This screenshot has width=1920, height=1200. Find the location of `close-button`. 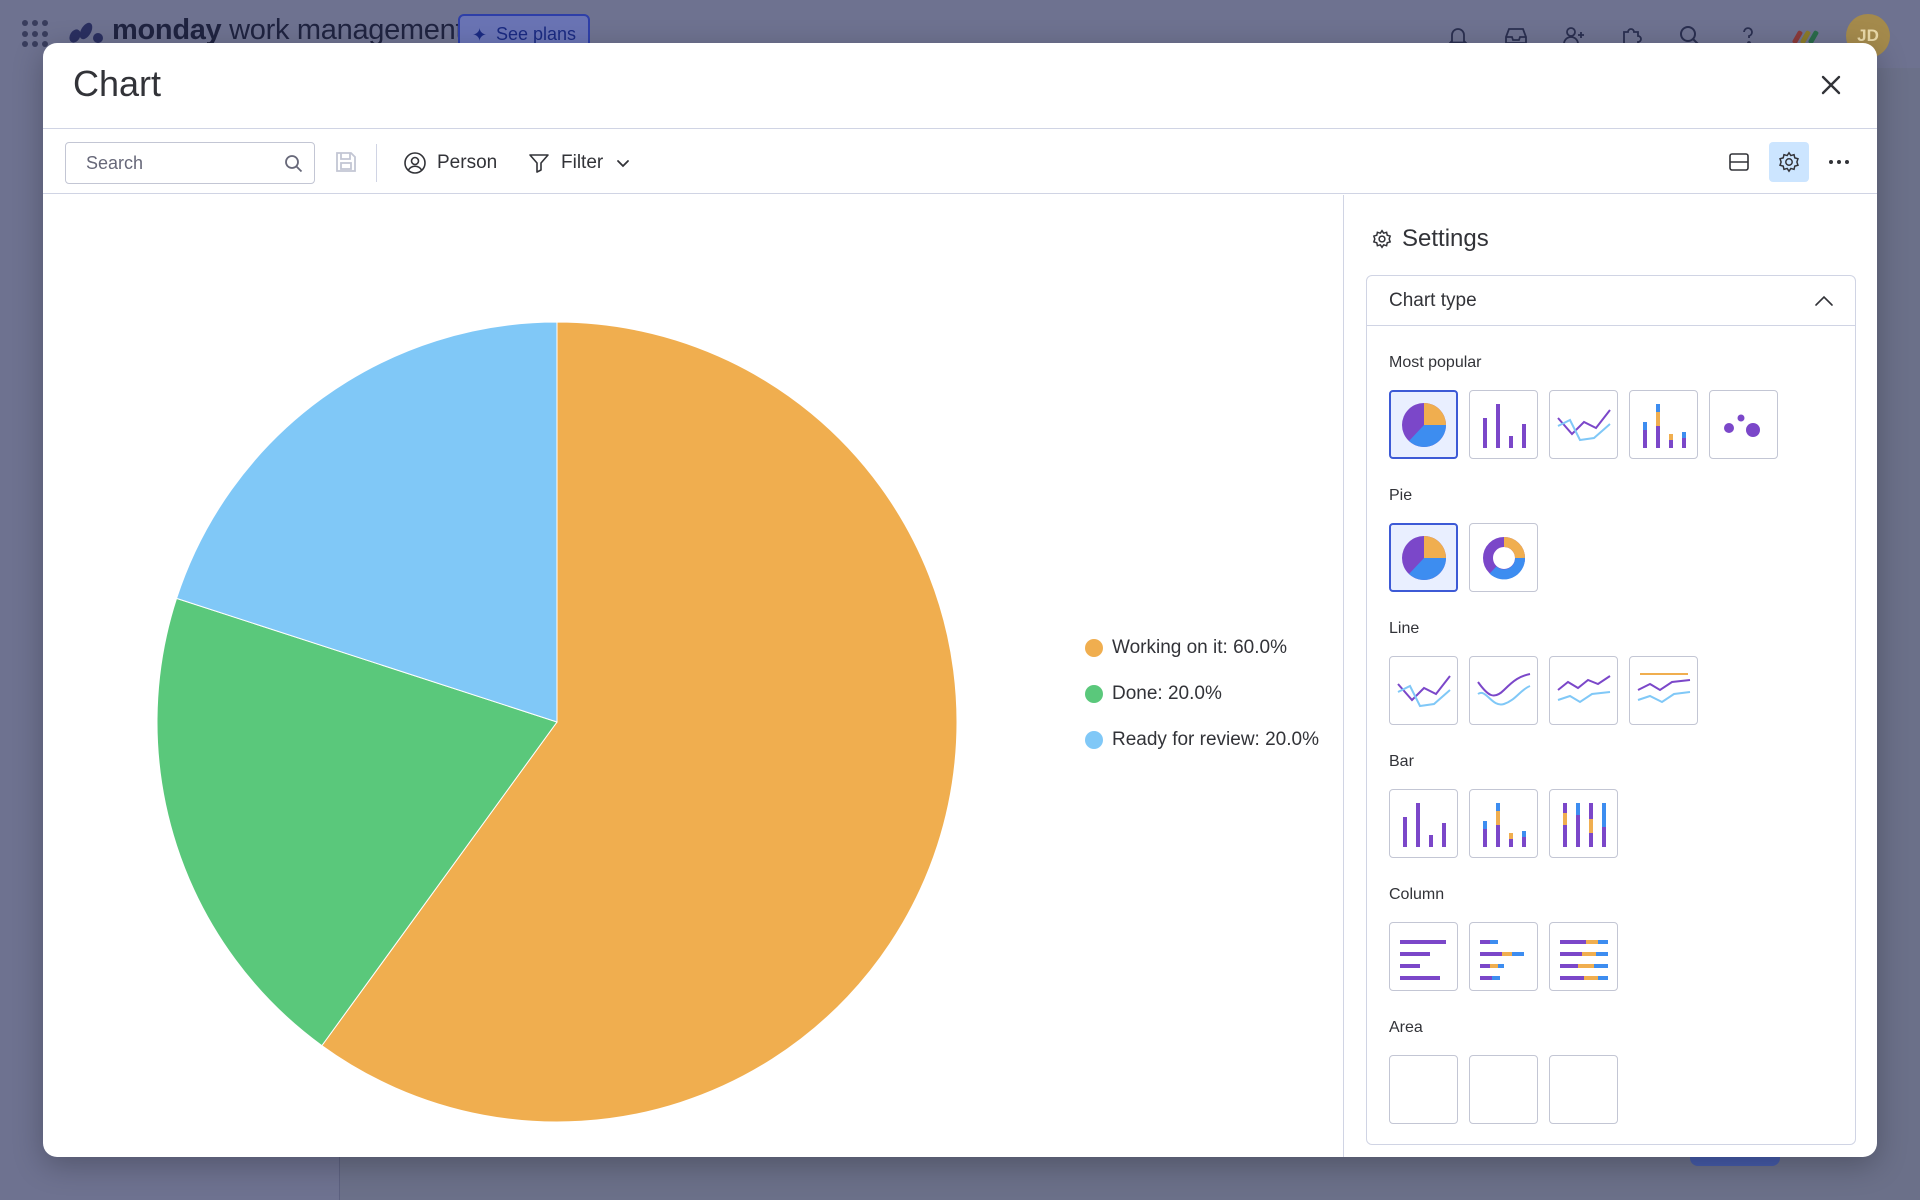

close-button is located at coordinates (1831, 85).